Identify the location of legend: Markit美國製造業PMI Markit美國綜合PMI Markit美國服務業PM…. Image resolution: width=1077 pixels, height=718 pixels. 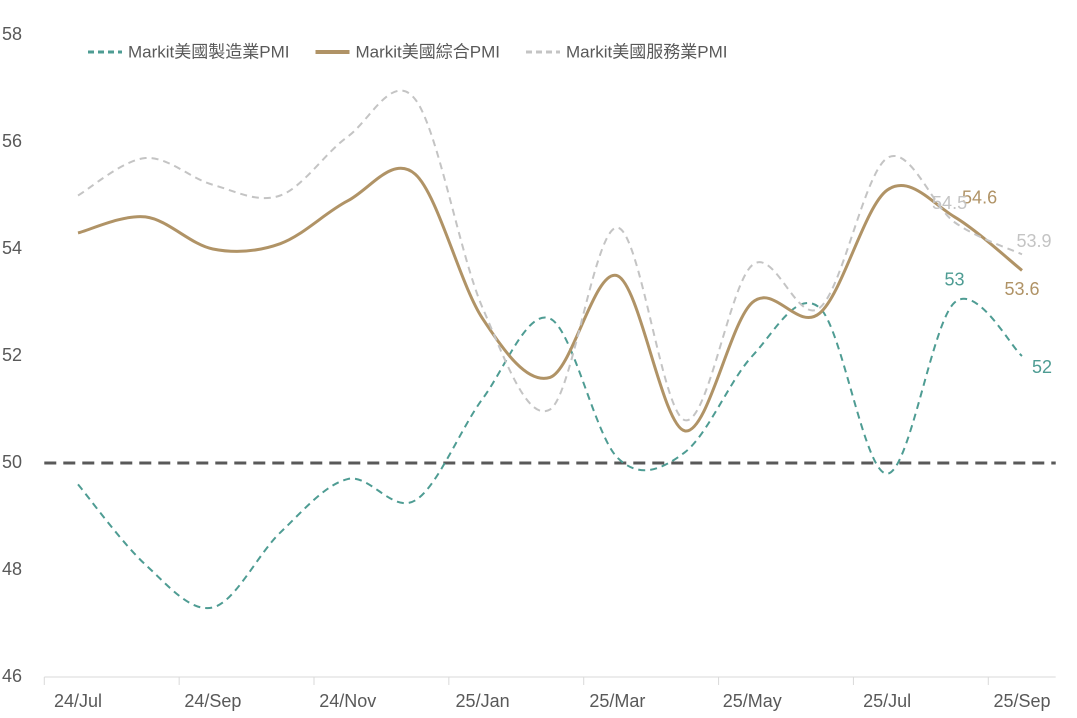
(408, 51).